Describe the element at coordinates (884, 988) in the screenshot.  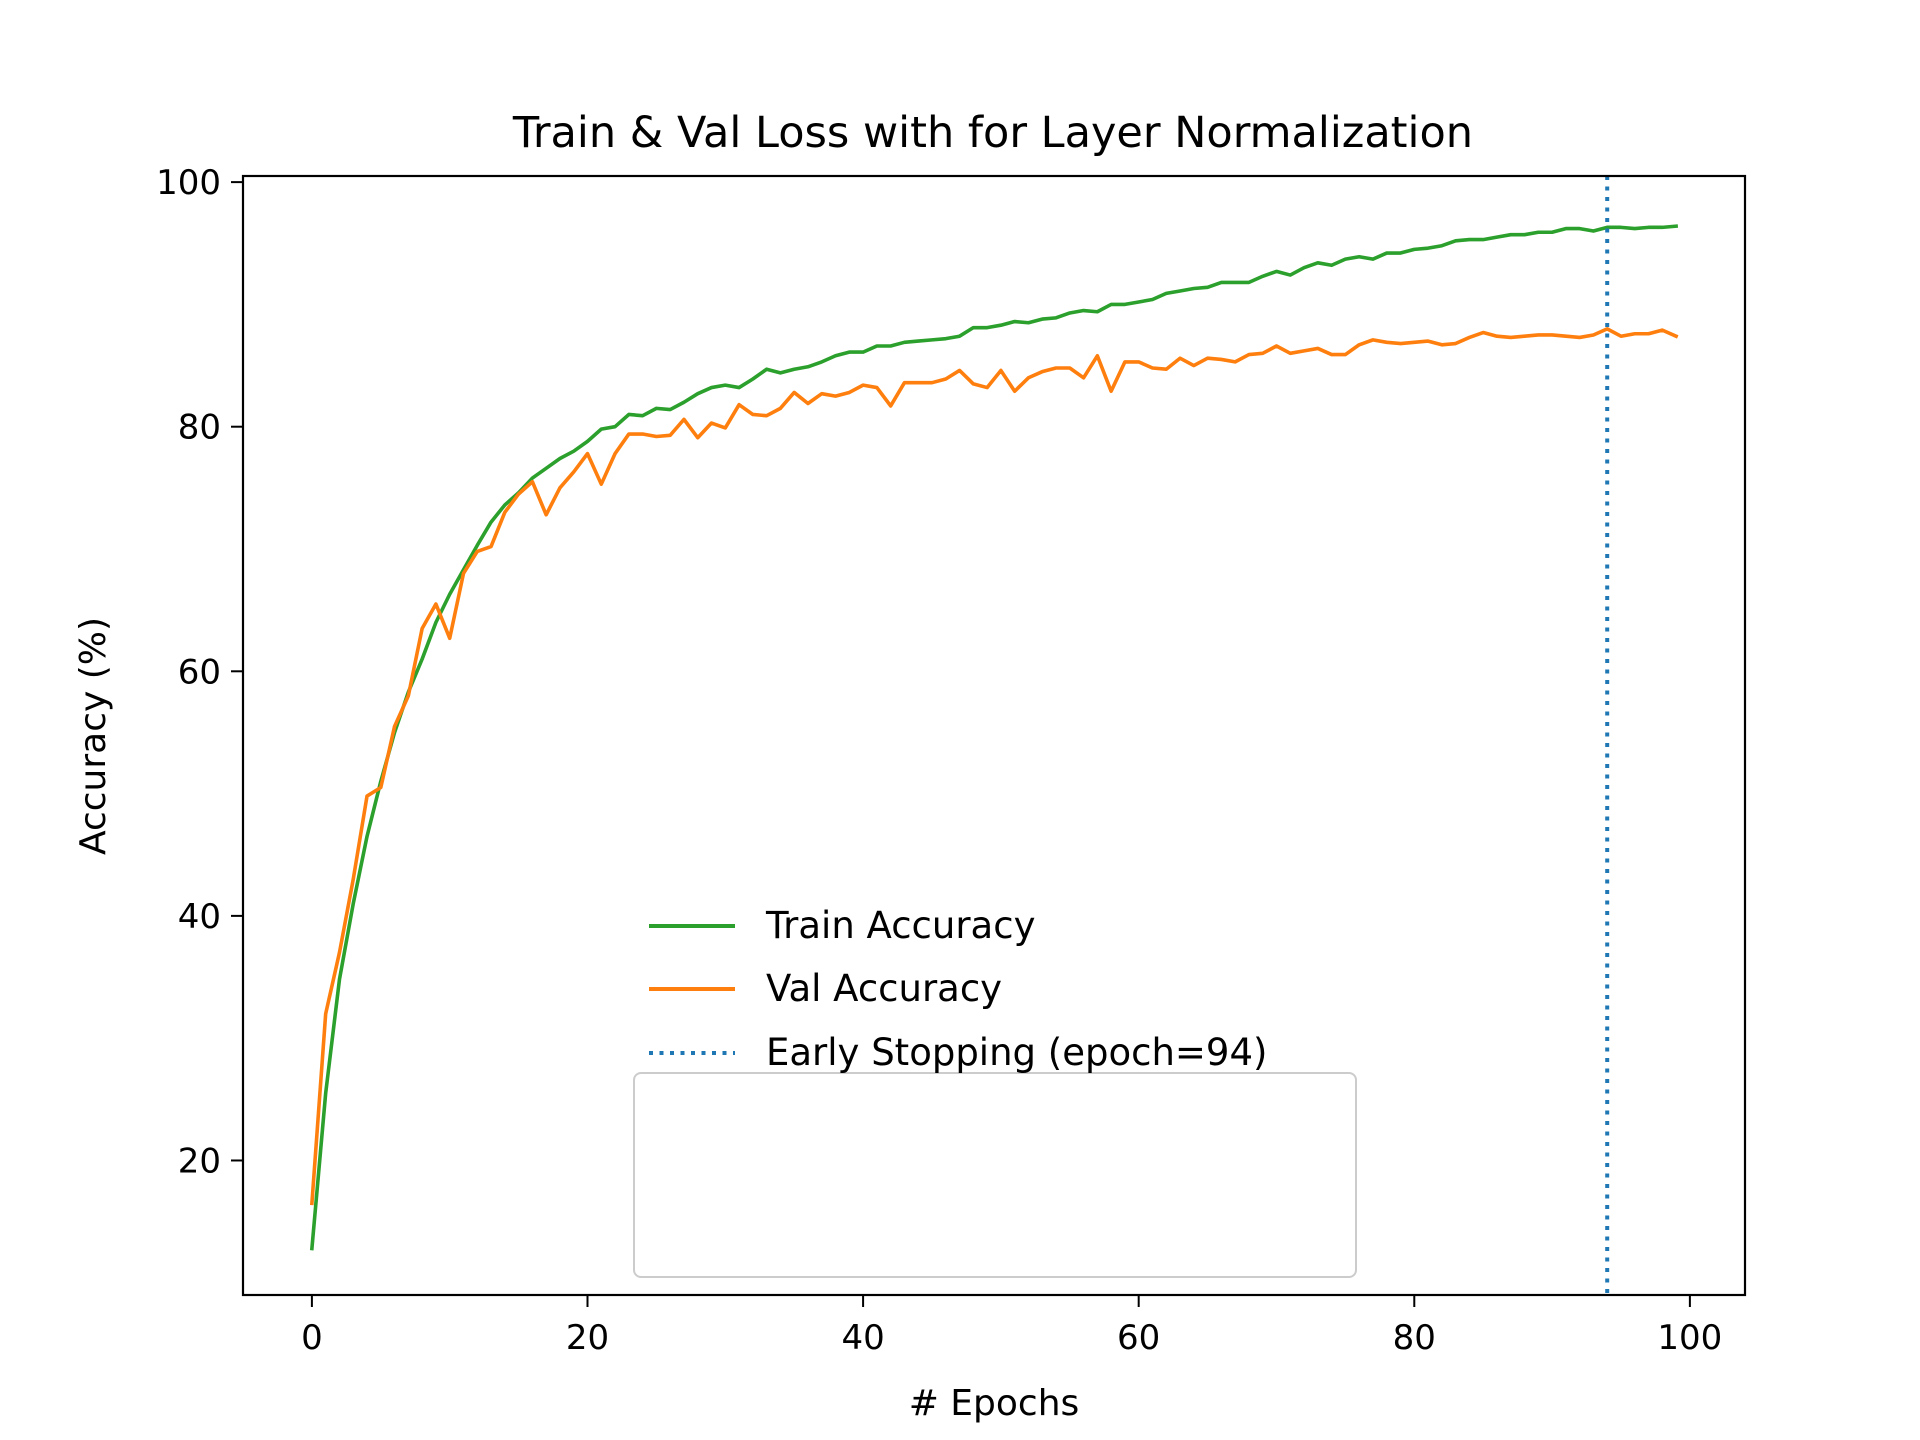
I see `legend-label: Val Accuracy` at that location.